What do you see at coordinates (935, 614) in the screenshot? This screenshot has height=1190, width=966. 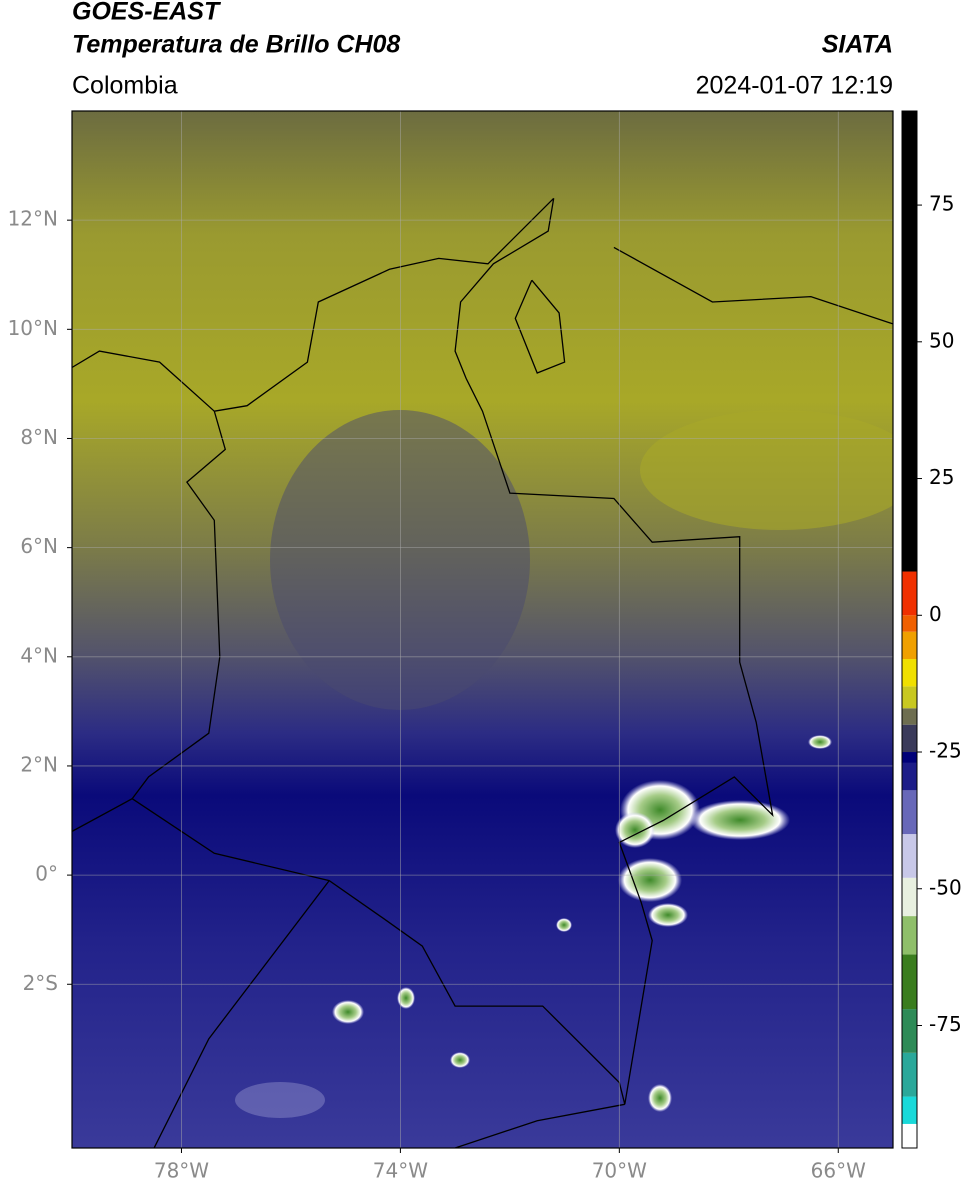 I see `colorbar-tick-label: 0` at bounding box center [935, 614].